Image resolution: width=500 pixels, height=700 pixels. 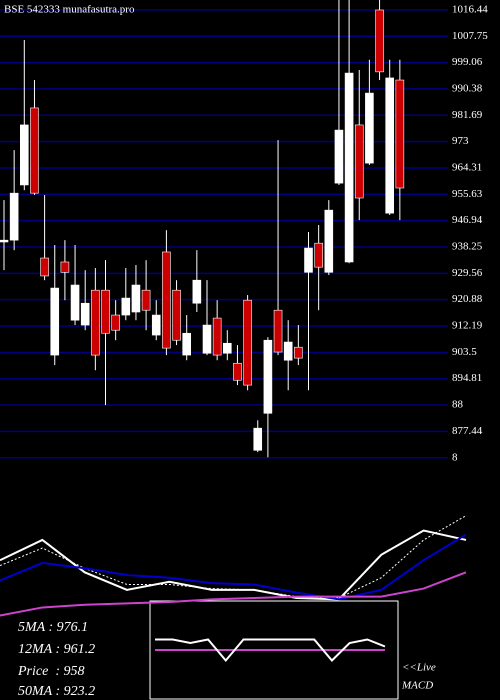 What do you see at coordinates (464, 352) in the screenshot?
I see `y-tick-label: 903.5` at bounding box center [464, 352].